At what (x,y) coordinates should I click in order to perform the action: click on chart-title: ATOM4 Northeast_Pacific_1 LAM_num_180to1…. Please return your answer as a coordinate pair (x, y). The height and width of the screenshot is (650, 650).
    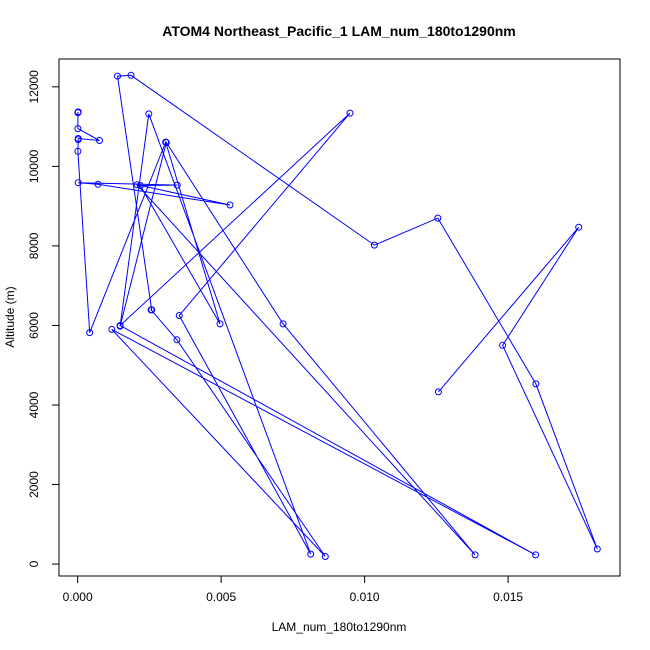
    Looking at the image, I should click on (339, 31).